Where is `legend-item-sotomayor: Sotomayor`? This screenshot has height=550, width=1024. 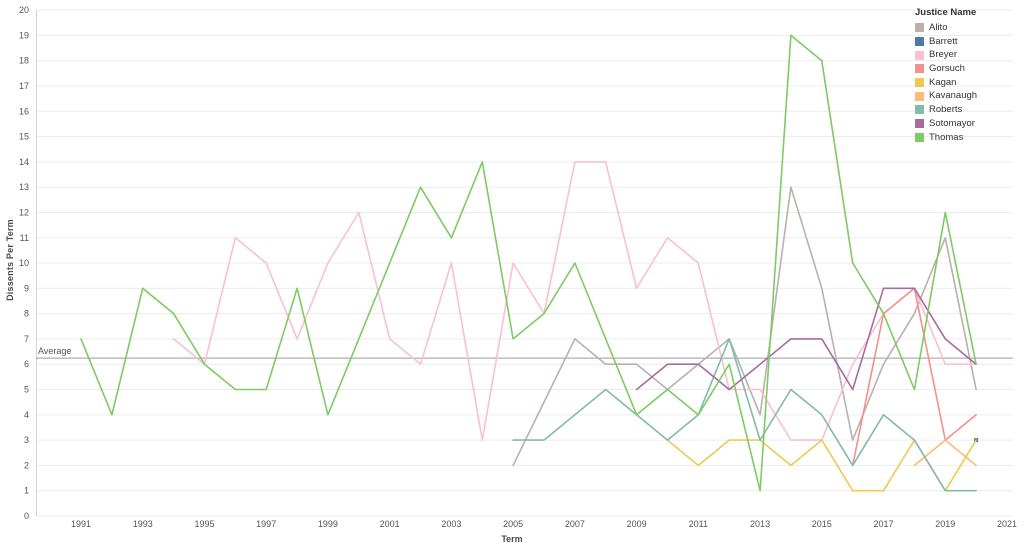 legend-item-sotomayor: Sotomayor is located at coordinates (967, 124).